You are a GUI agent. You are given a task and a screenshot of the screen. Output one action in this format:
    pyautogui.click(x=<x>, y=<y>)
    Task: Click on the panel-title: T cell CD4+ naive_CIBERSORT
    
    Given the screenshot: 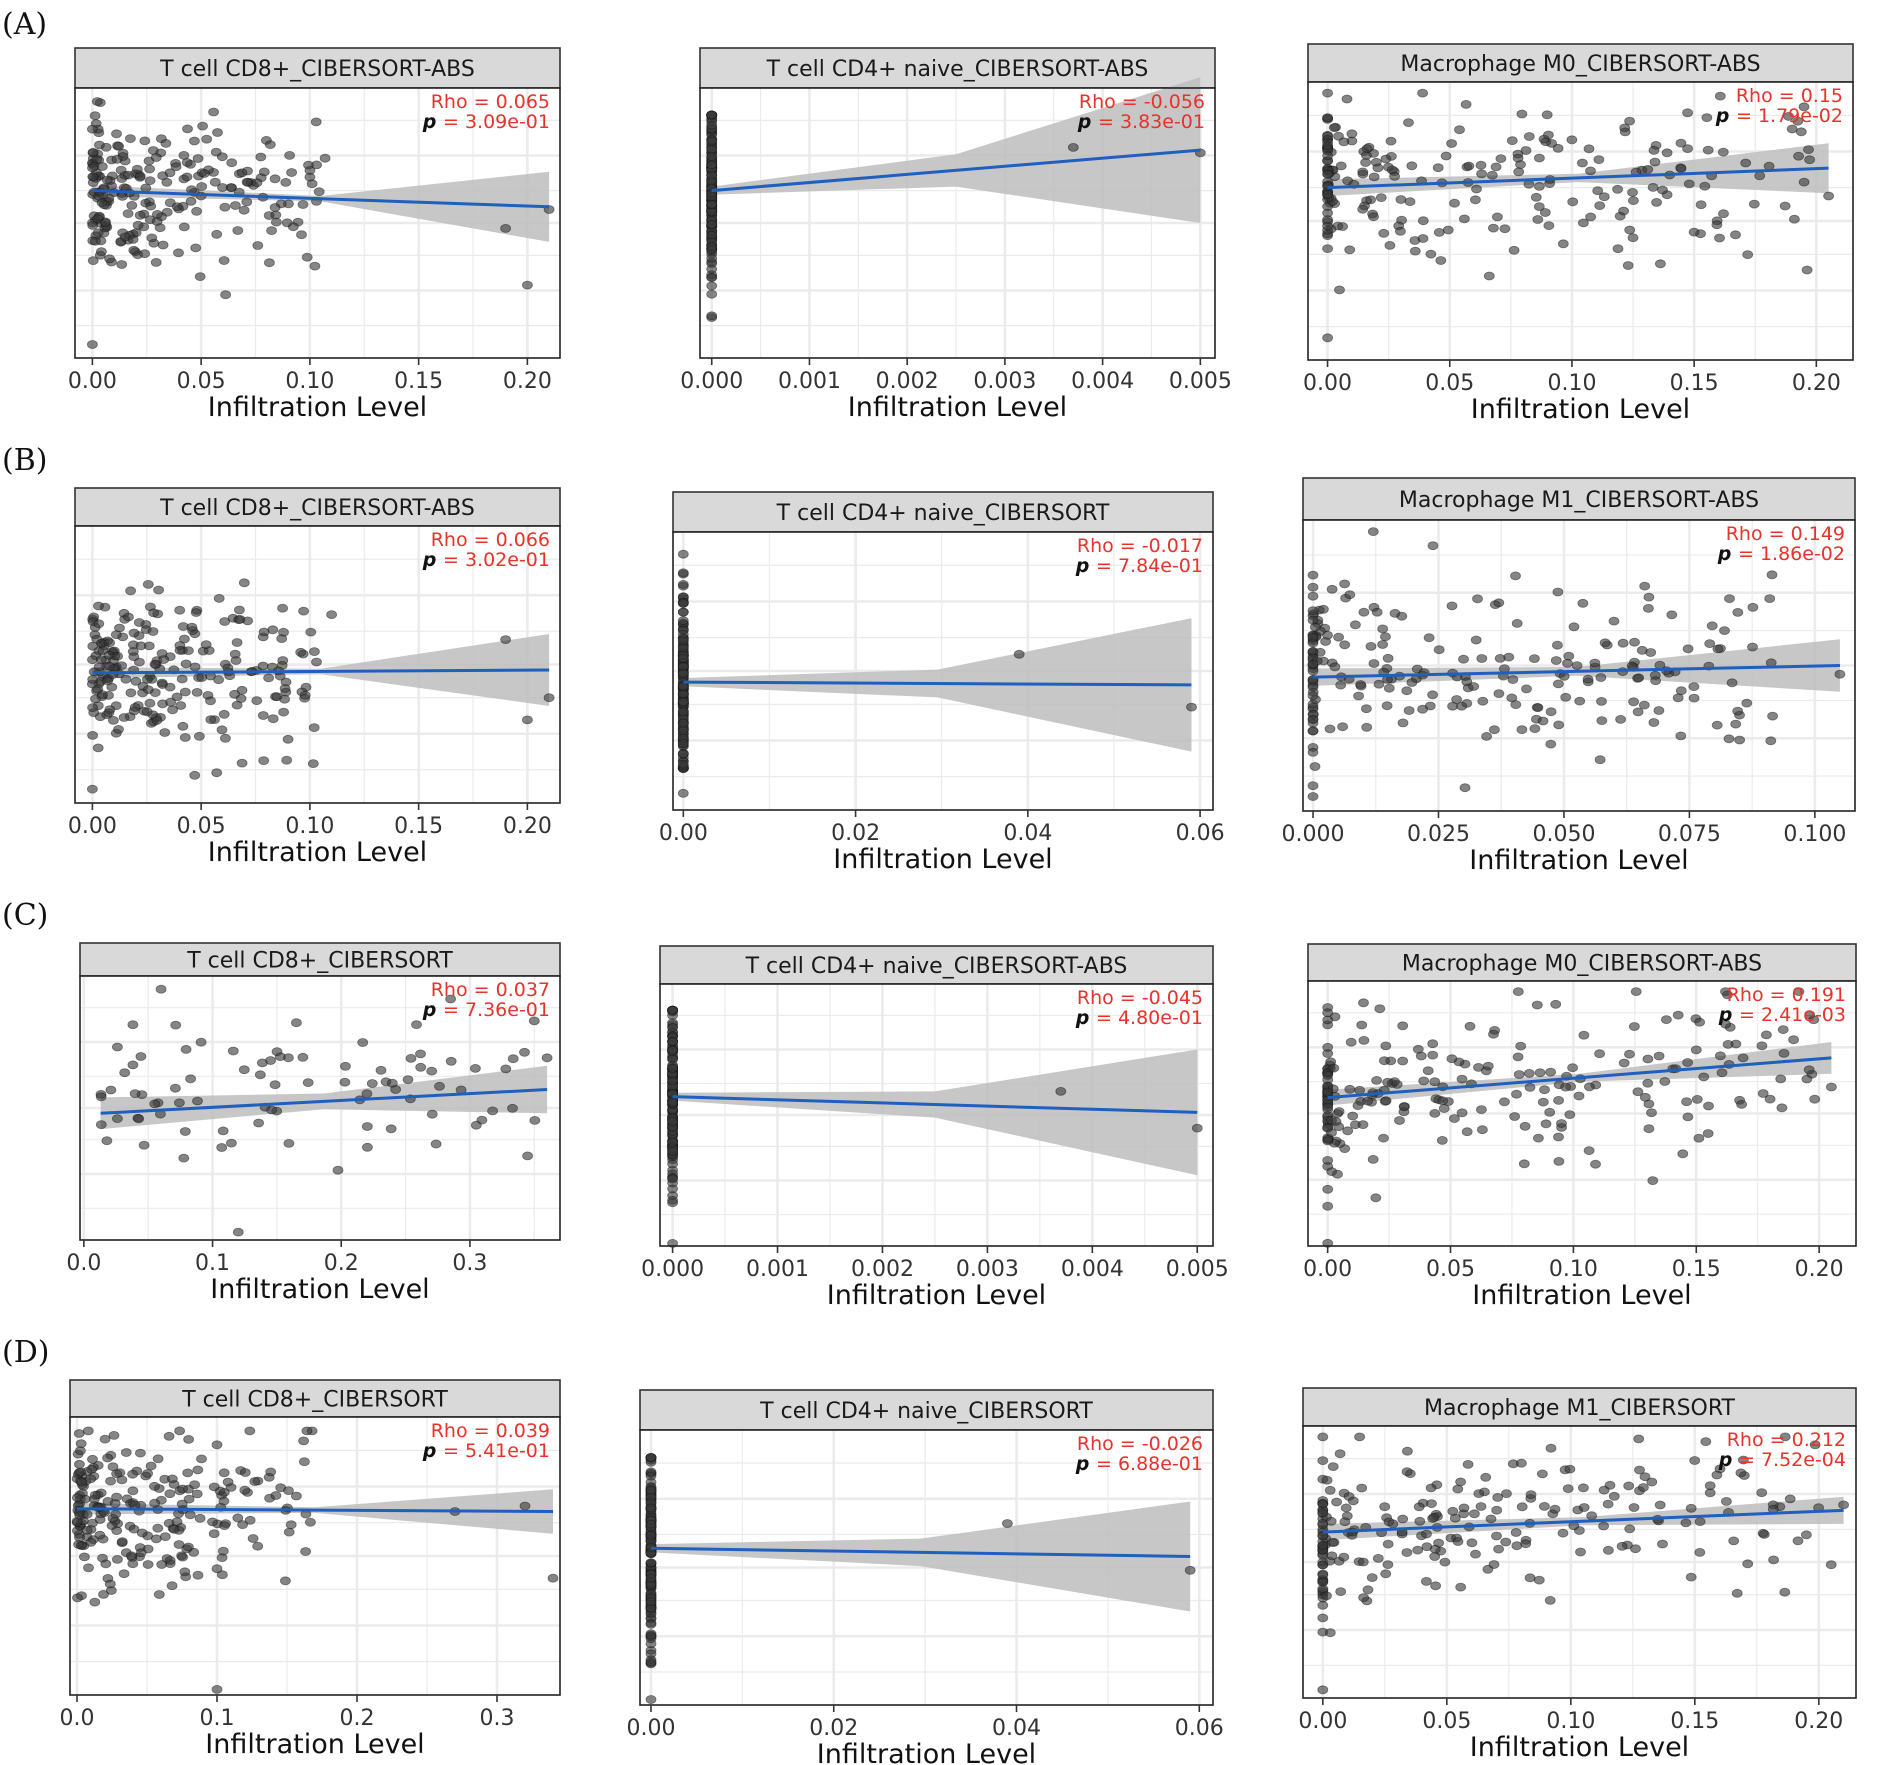 What is the action you would take?
    pyautogui.click(x=926, y=1411)
    